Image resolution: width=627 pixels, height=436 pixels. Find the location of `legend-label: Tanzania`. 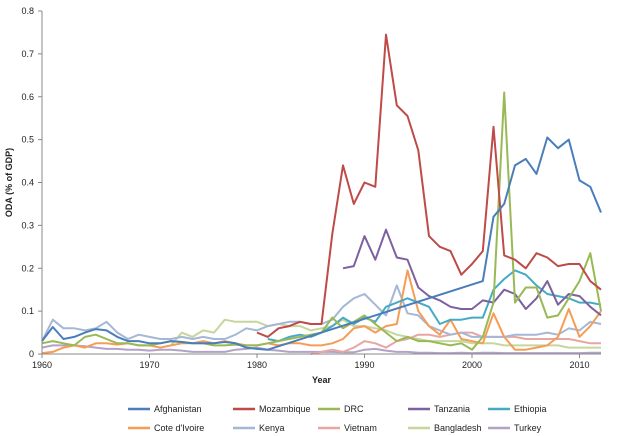

legend-label: Tanzania is located at coordinates (452, 409).